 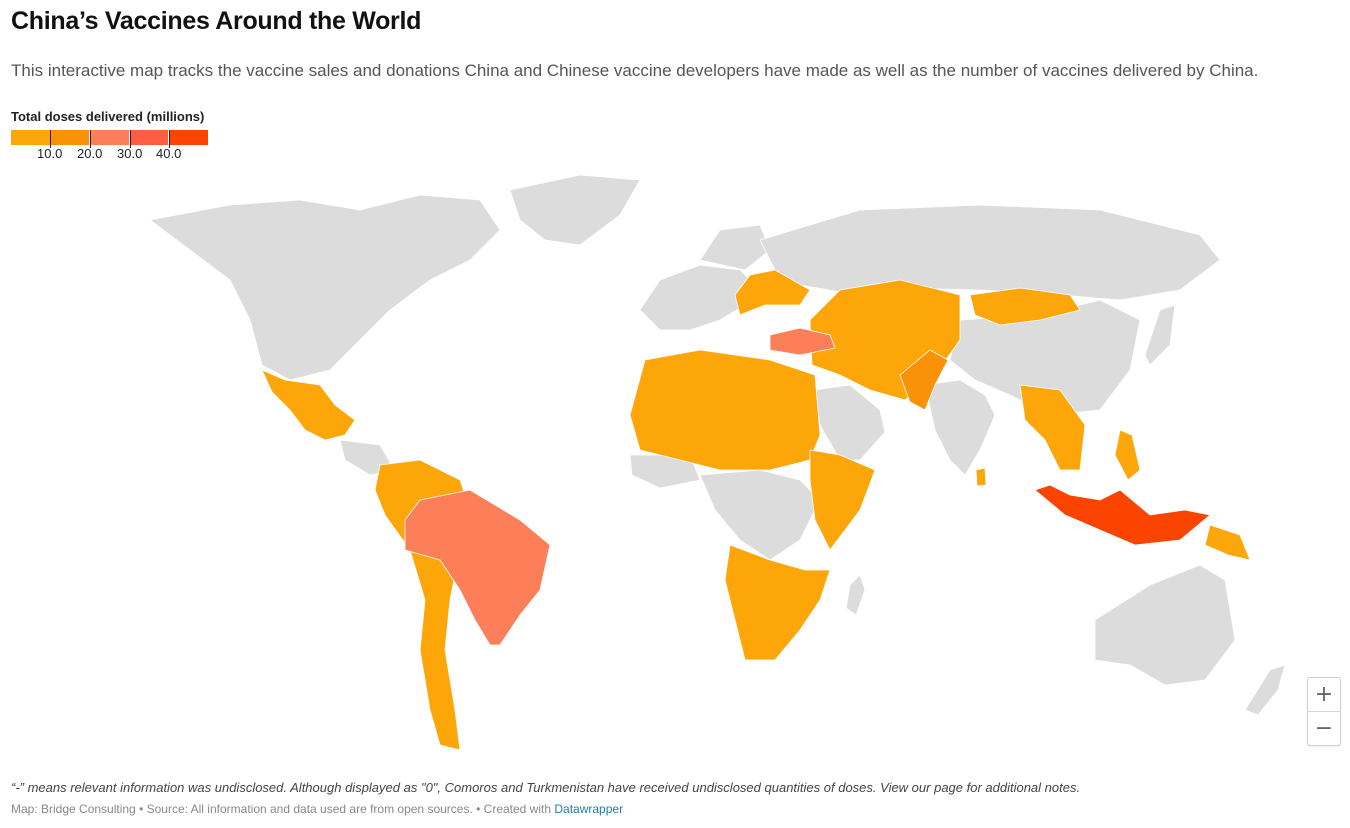 I want to click on arabia-landmass, so click(x=850, y=422).